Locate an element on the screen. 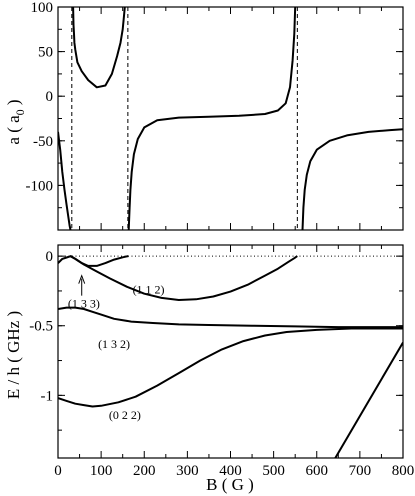  top-y-axis-label: a ( a0 ) is located at coordinates (15, 121).